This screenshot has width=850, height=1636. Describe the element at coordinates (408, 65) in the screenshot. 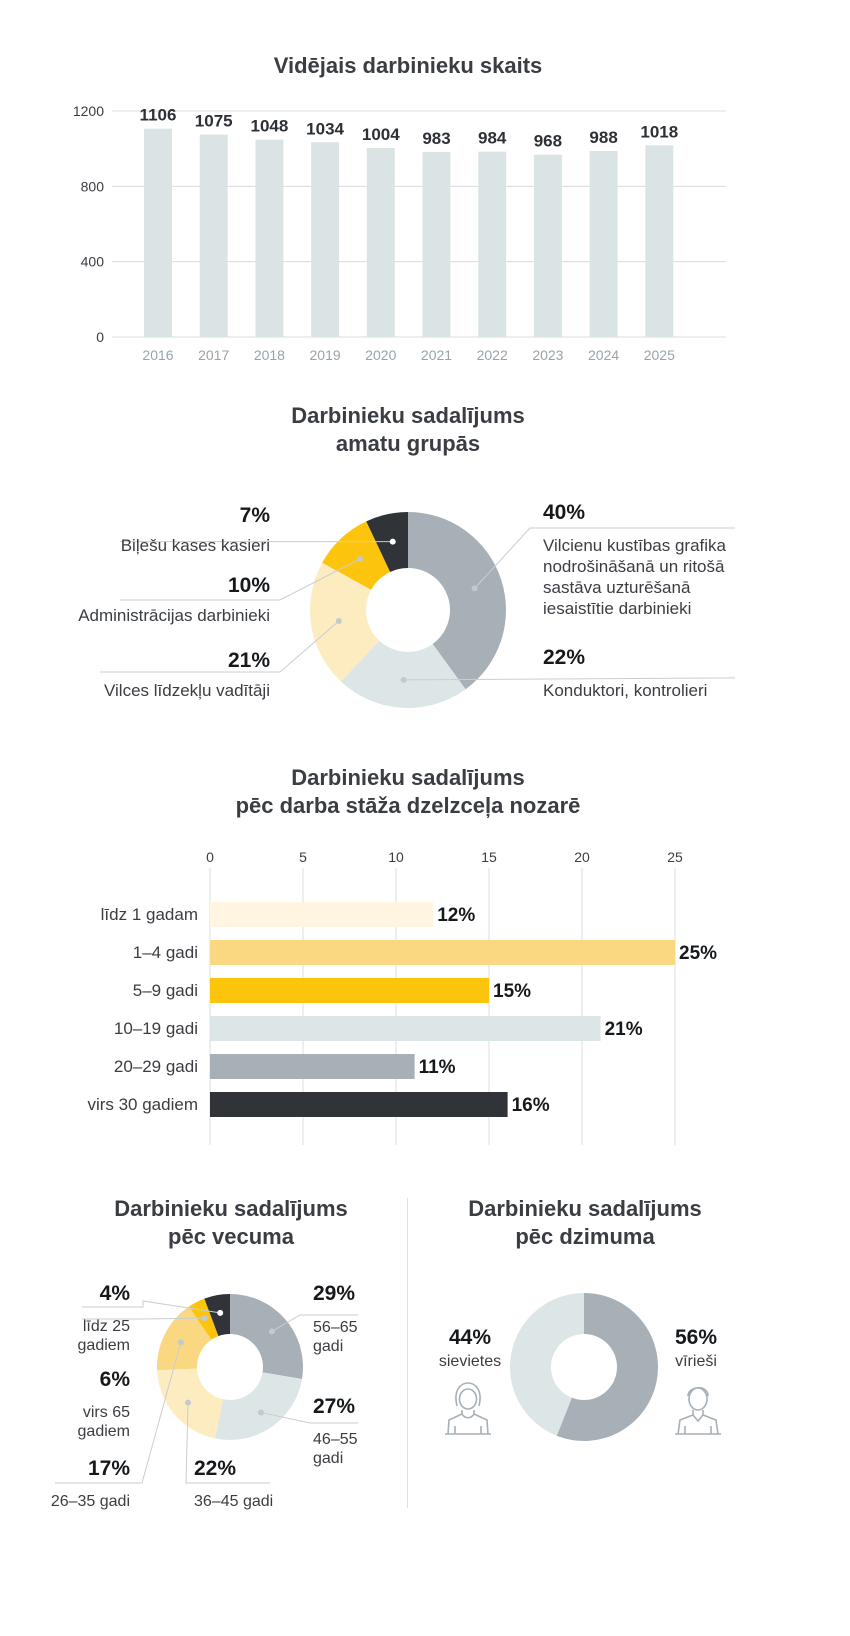

I see `chart1-title: Vidējais darbinieku skaits` at that location.